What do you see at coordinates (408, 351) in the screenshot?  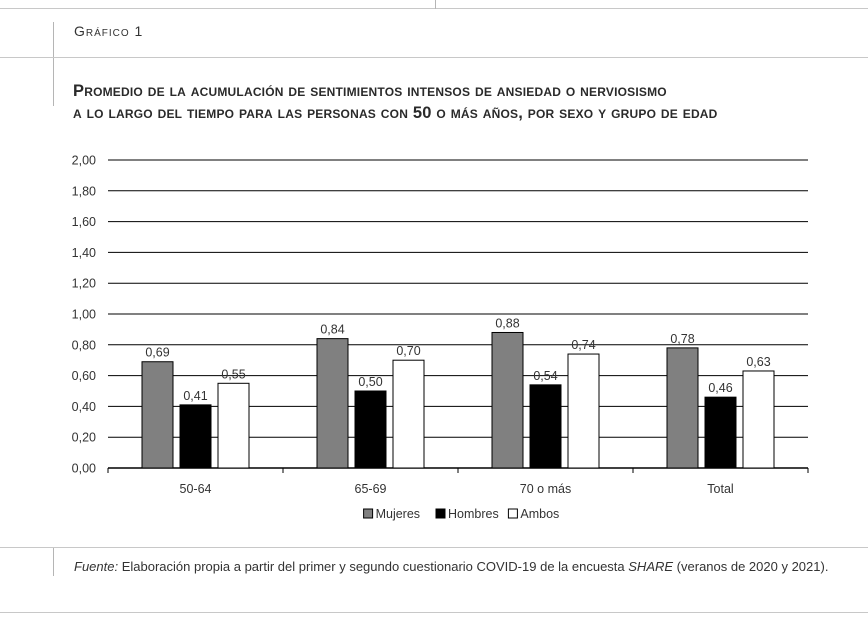 I see `data-label: 0,70` at bounding box center [408, 351].